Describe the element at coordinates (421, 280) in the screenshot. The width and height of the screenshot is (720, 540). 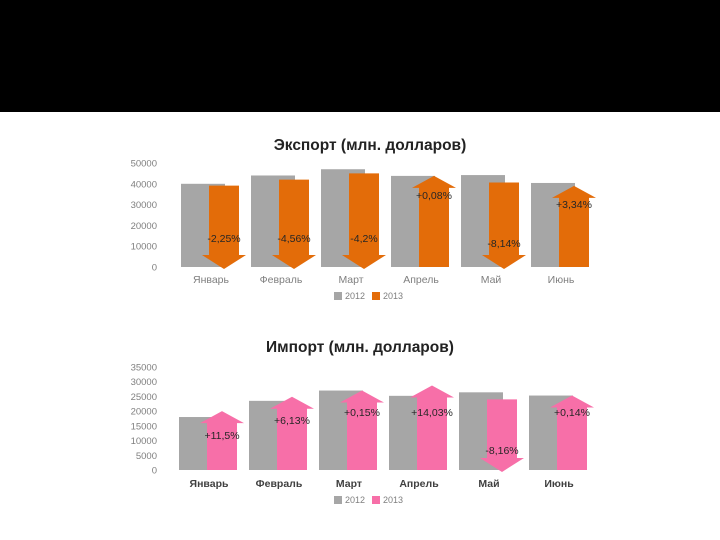
I see `export-category-label: Апрель` at that location.